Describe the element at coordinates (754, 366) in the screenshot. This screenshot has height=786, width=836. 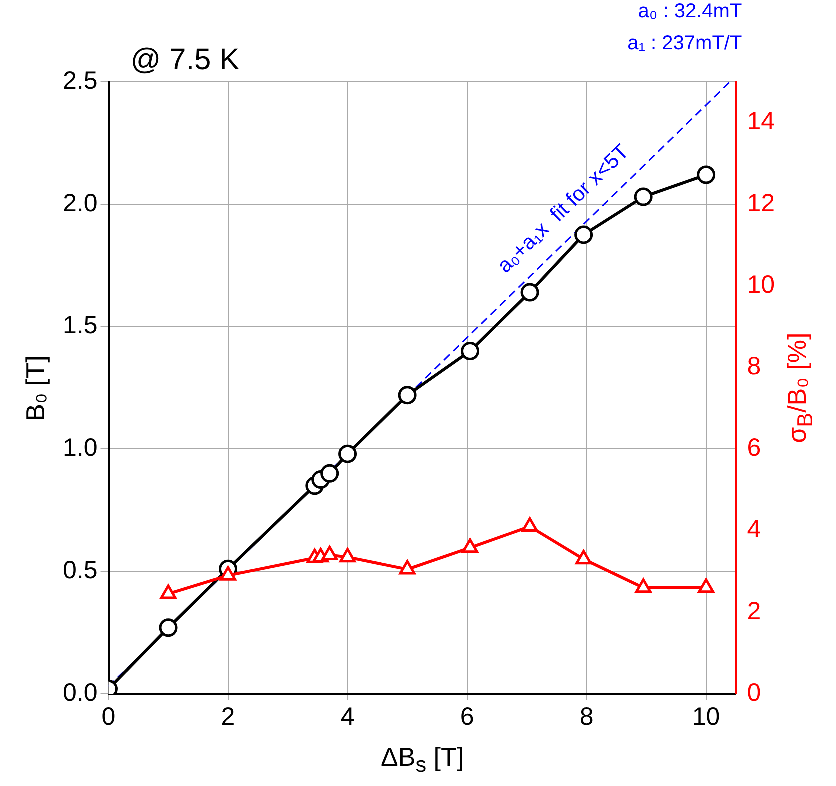
I see `y2-tick-label: 8` at that location.